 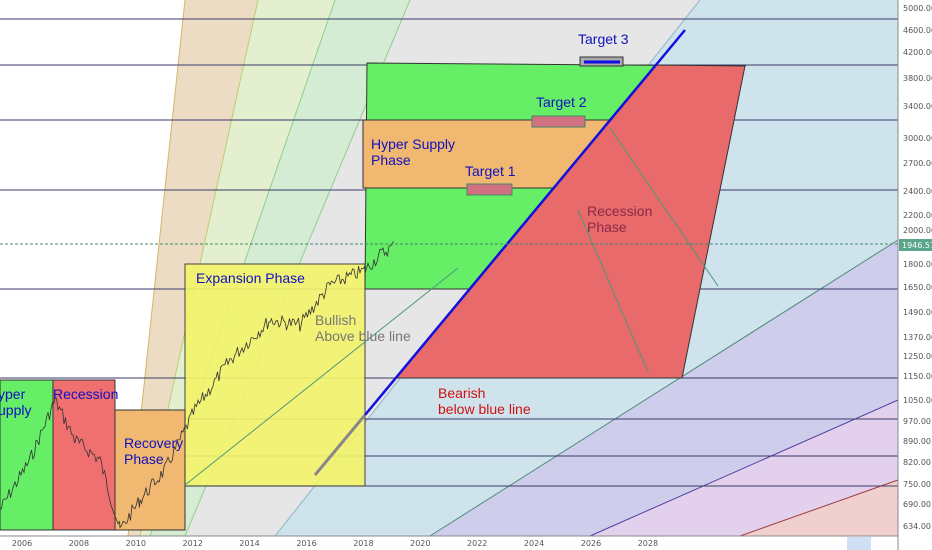 I want to click on y-tick-label: 3400.00, so click(x=917, y=106).